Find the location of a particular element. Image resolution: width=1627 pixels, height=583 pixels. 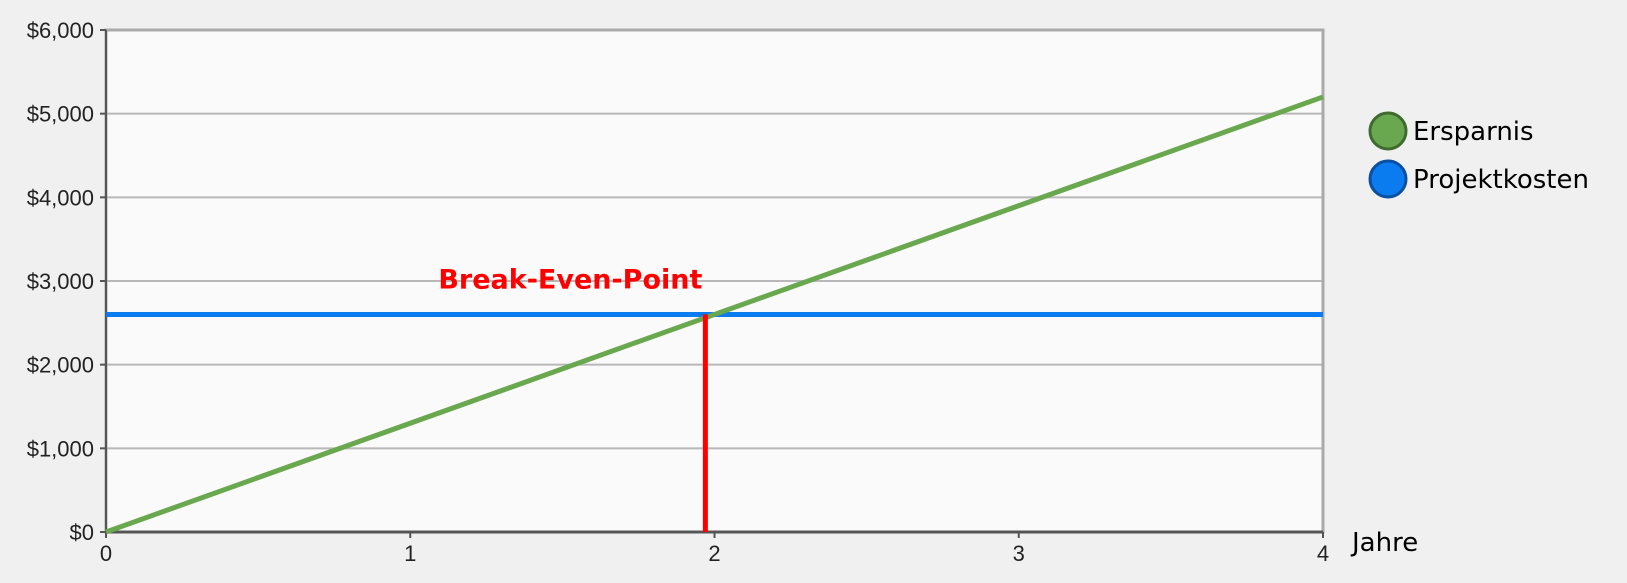

x-tick-label: 2 is located at coordinates (714, 553).